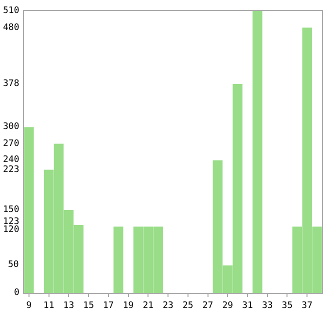  What do you see at coordinates (13, 265) in the screenshot?
I see `y-tick-label: 50` at bounding box center [13, 265].